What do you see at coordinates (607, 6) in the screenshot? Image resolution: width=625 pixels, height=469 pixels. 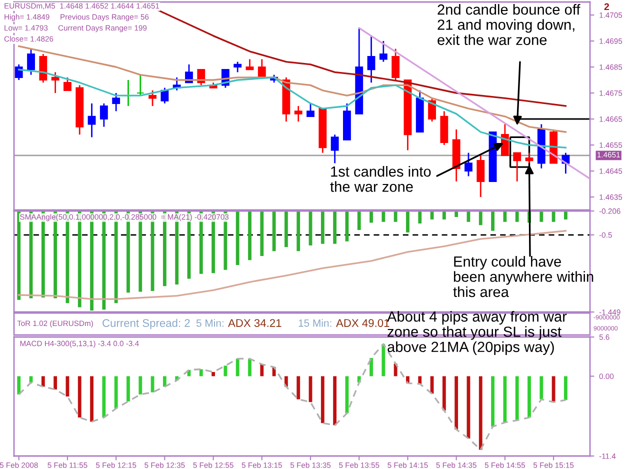 I see `text: 2` at bounding box center [607, 6].